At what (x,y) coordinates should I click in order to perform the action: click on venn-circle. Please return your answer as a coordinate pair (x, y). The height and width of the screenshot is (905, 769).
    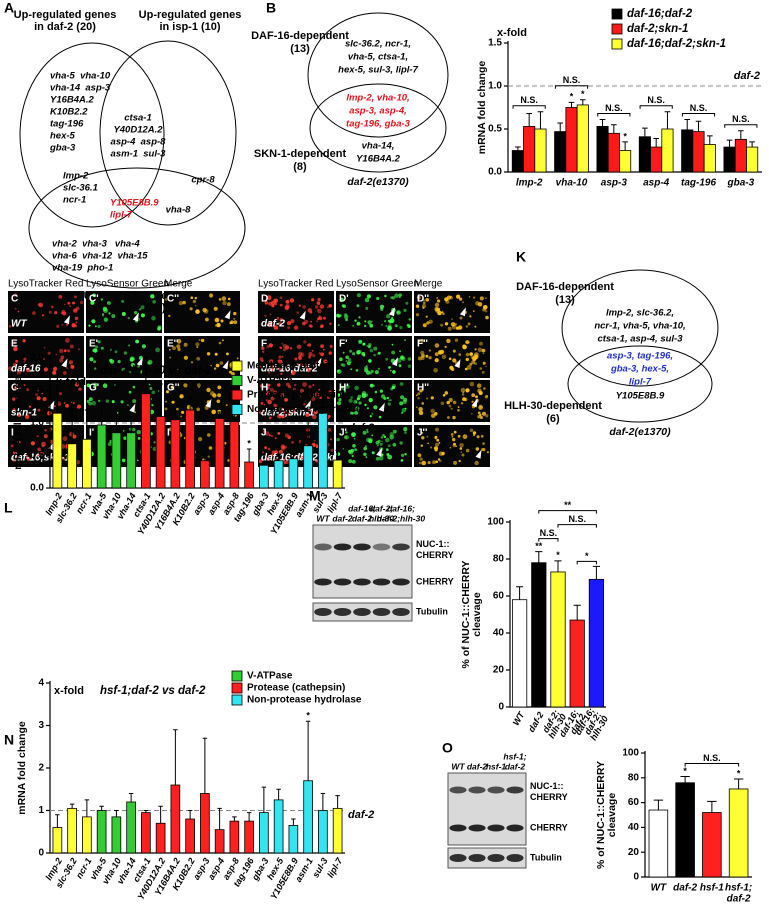
    Looking at the image, I should click on (378, 75).